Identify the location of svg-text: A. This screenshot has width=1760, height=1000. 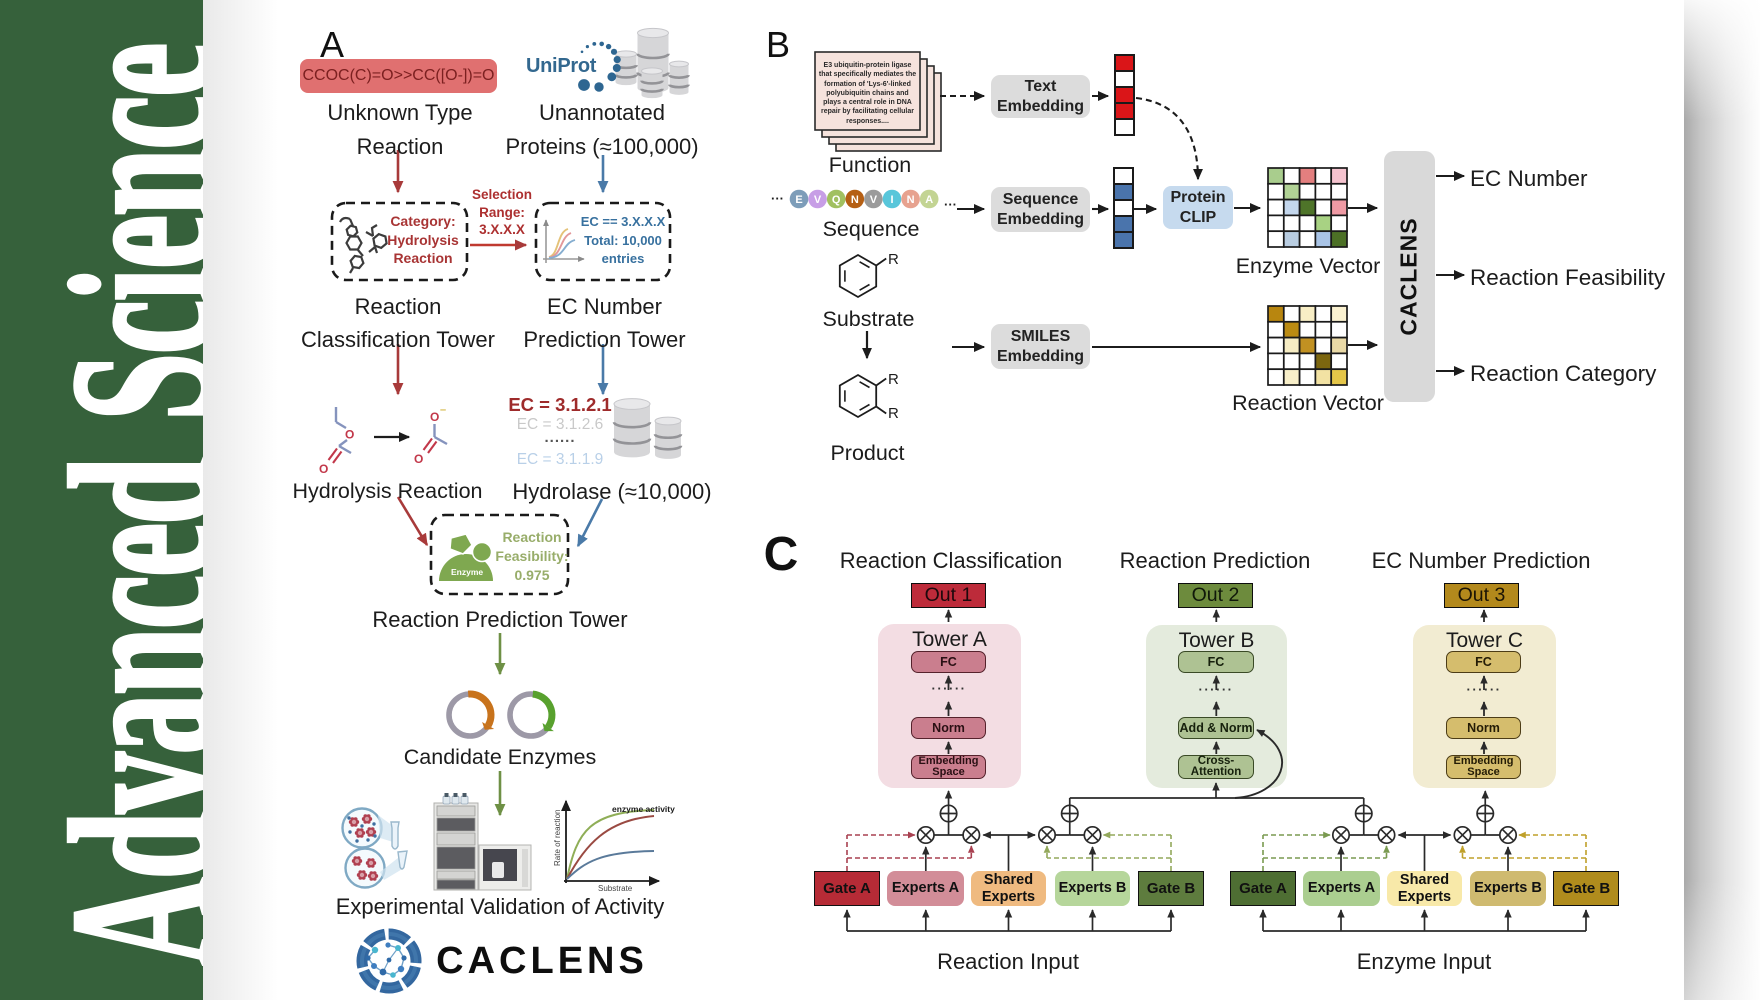
(929, 200).